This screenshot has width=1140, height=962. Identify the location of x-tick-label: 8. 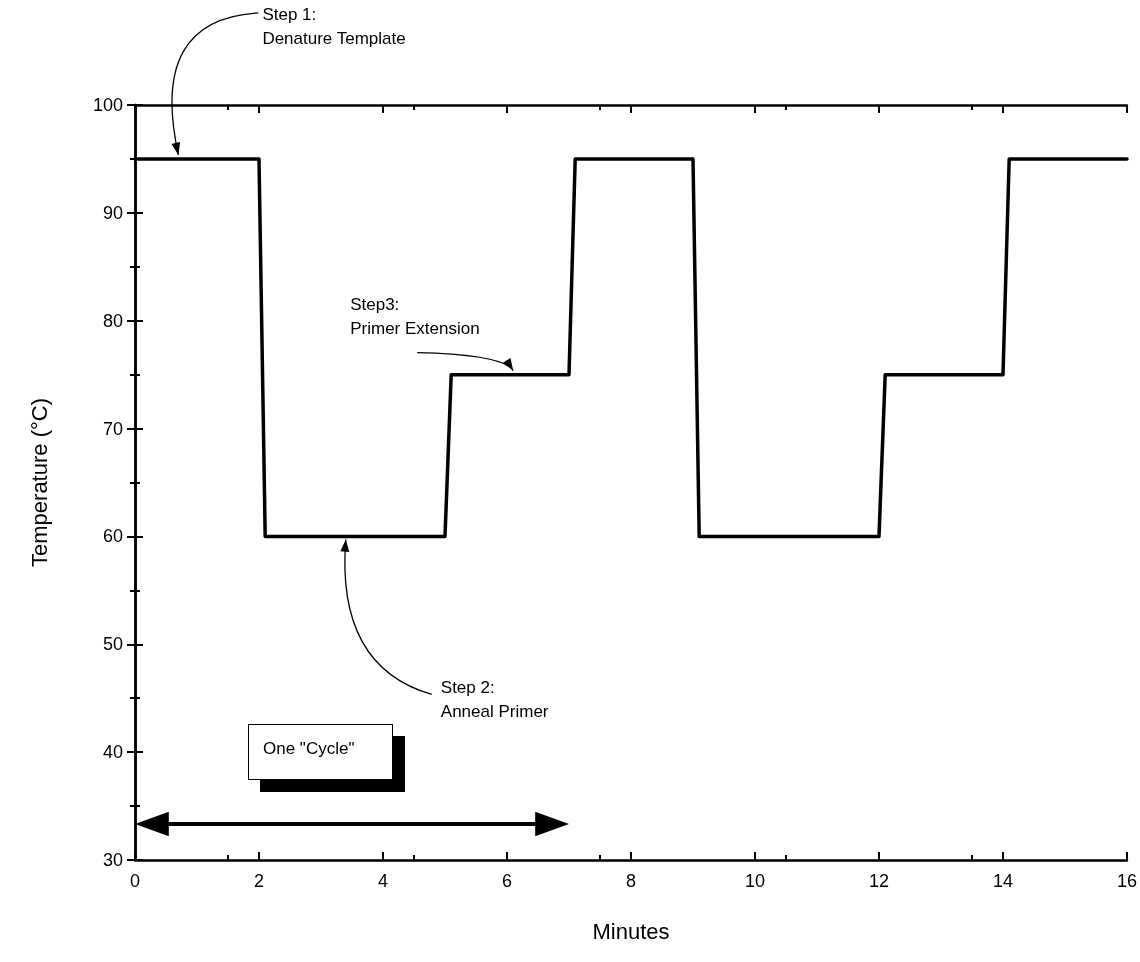
(630, 881).